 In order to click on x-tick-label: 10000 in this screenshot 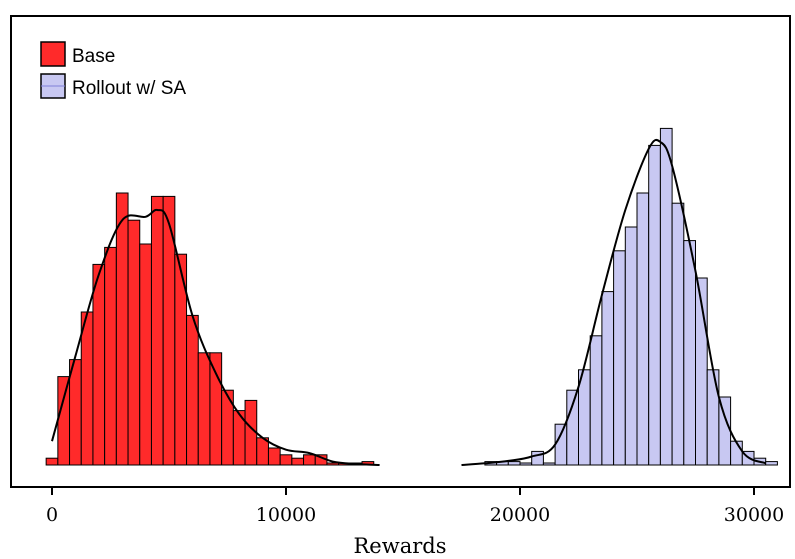, I will do `click(286, 515)`.